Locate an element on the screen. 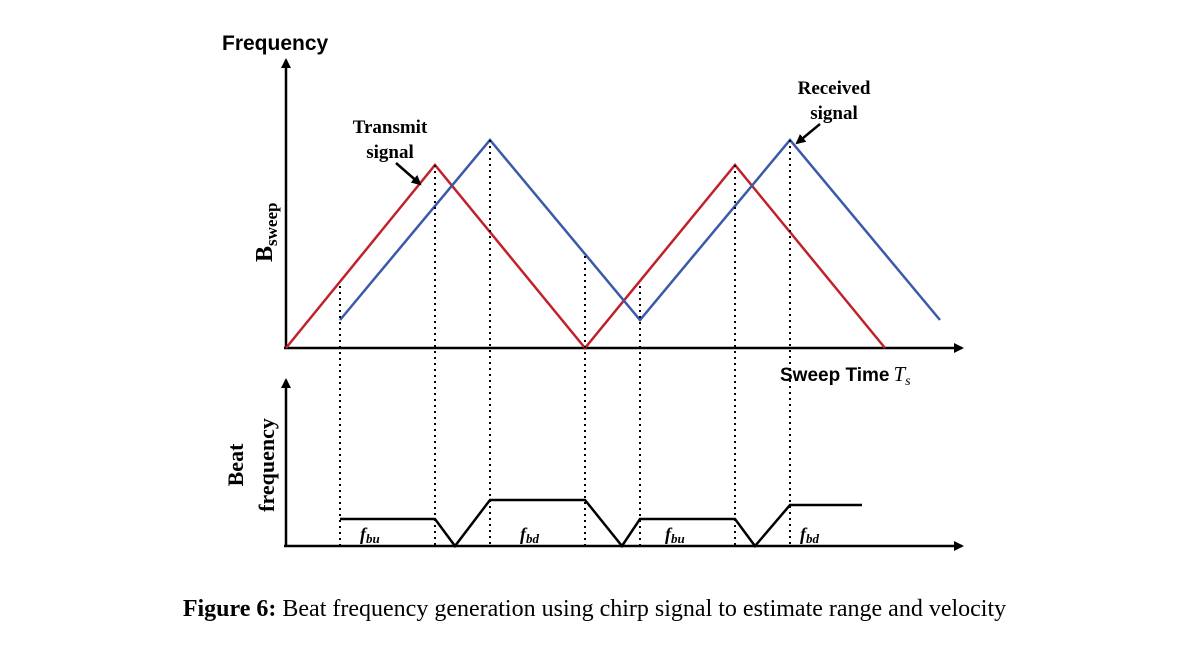  sweep-time-symbol-sub: s is located at coordinates (908, 381).